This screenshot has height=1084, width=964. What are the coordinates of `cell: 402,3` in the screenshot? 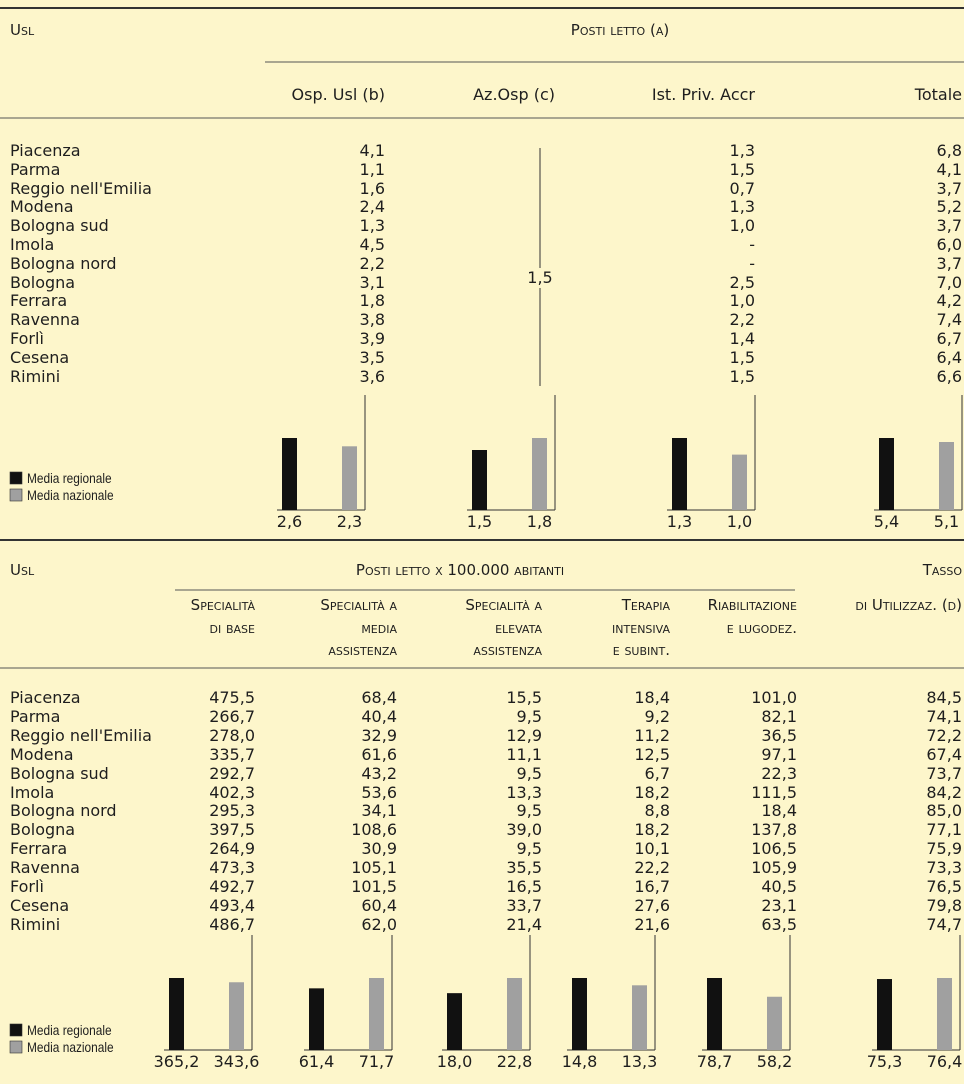 It's located at (232, 792).